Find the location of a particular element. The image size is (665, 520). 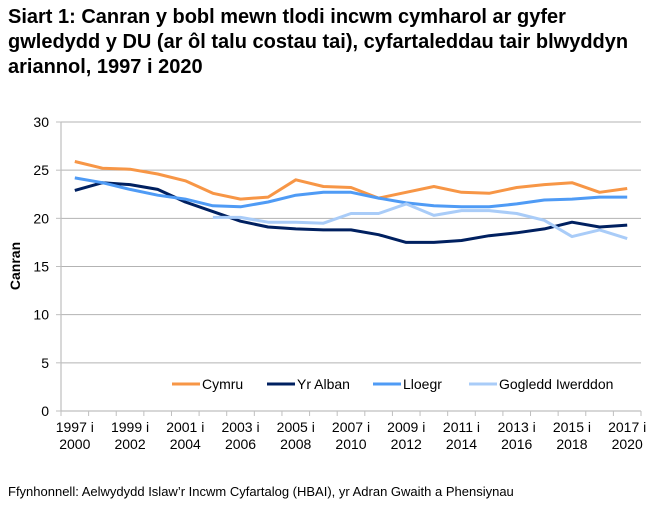

series-line-gogledd-iwerddon is located at coordinates (420, 221).